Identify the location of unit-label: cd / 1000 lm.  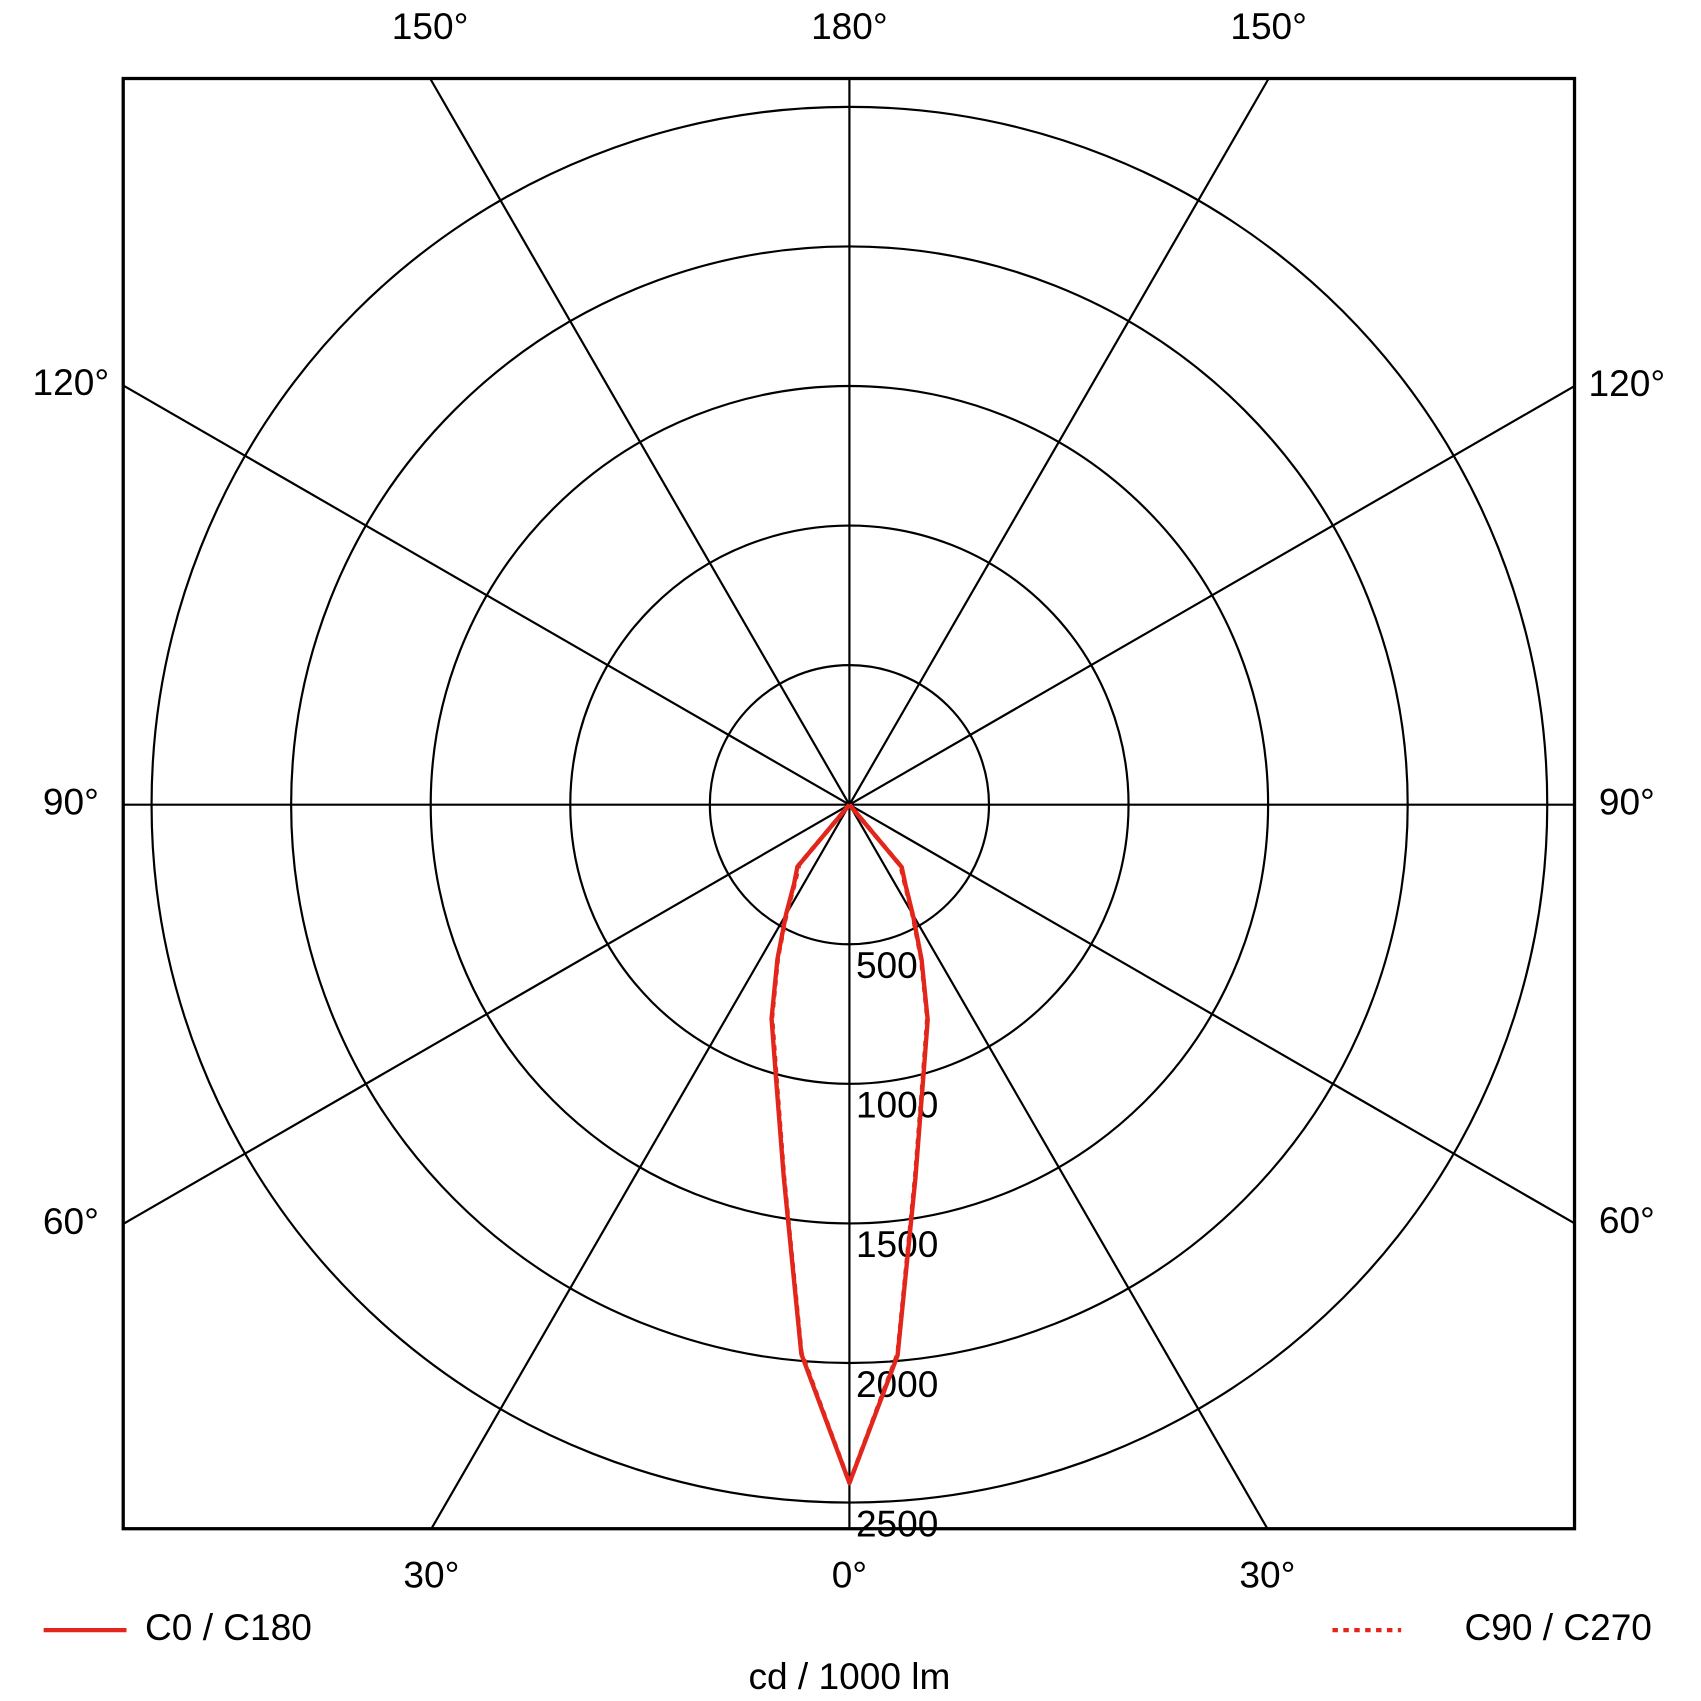
(849, 1676).